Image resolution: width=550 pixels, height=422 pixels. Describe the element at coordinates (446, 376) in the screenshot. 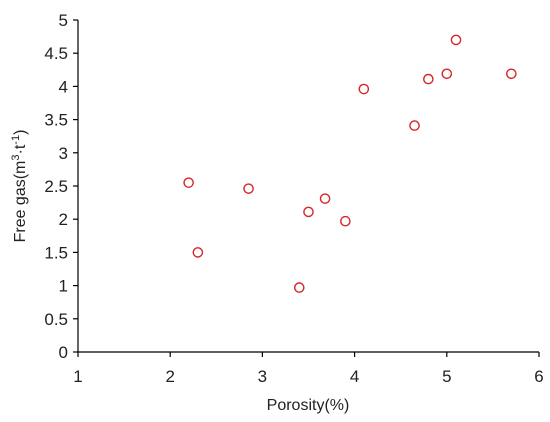

I see `x-tick-label: 5` at that location.